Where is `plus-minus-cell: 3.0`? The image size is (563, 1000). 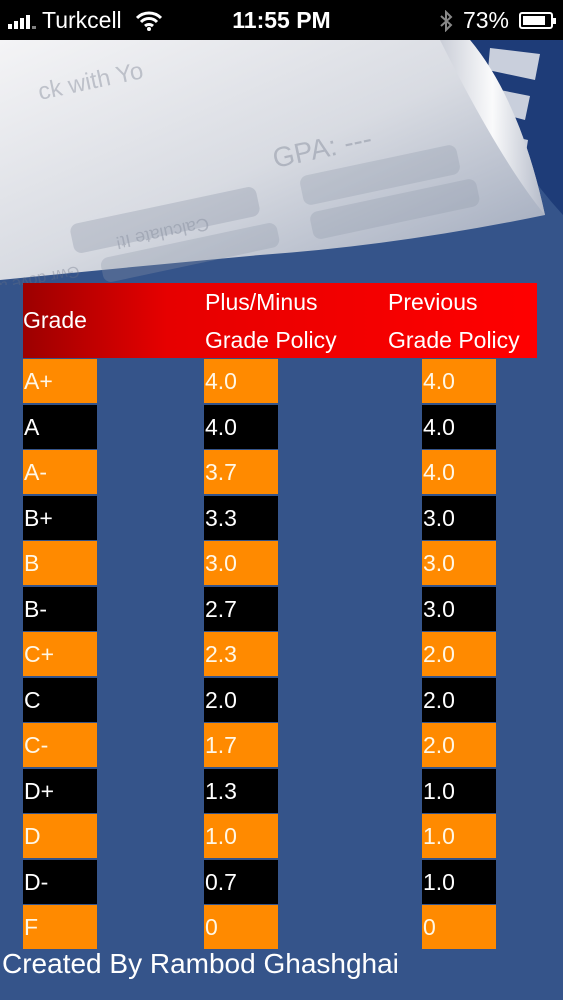
plus-minus-cell: 3.0 is located at coordinates (241, 563).